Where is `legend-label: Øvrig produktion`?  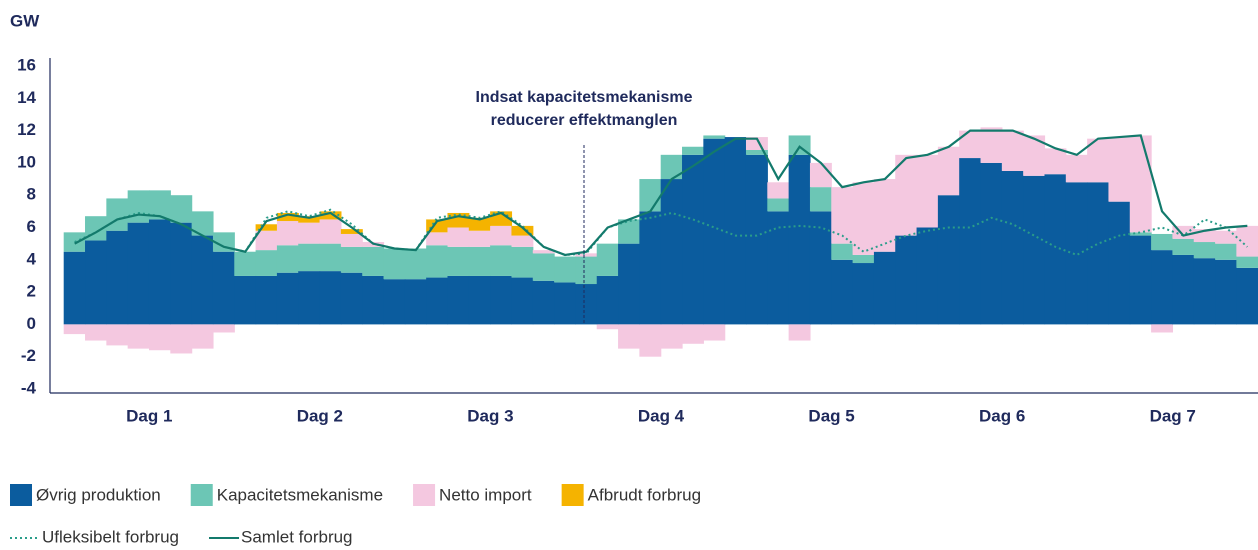
legend-label: Øvrig produktion is located at coordinates (98, 494).